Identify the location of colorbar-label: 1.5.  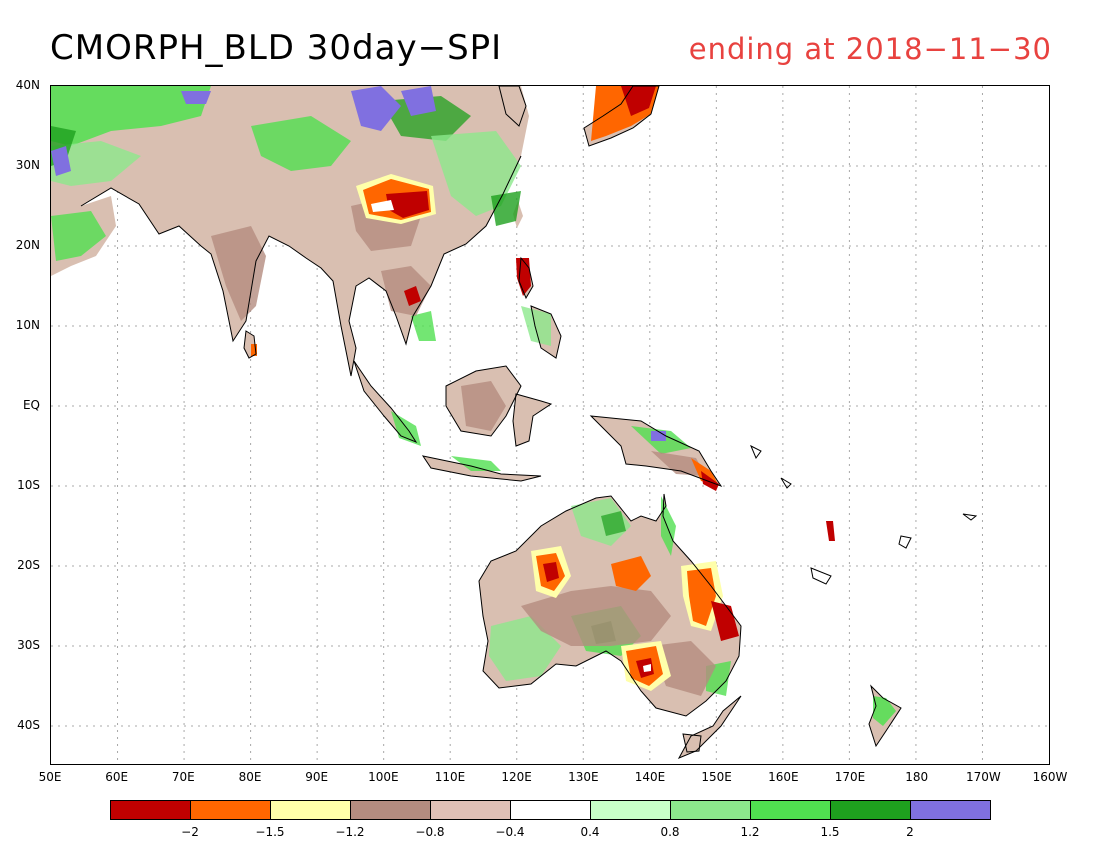
(830, 832).